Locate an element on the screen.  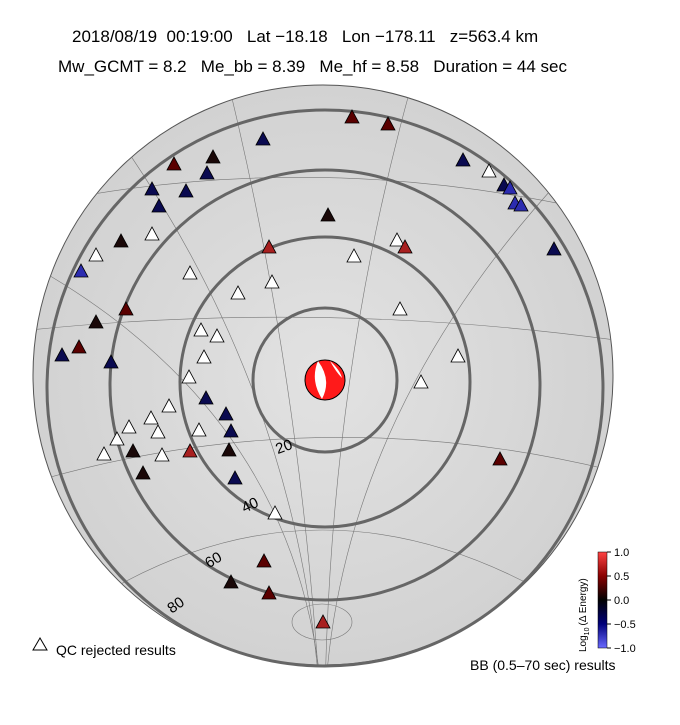
ring-label: 20 is located at coordinates (283, 447).